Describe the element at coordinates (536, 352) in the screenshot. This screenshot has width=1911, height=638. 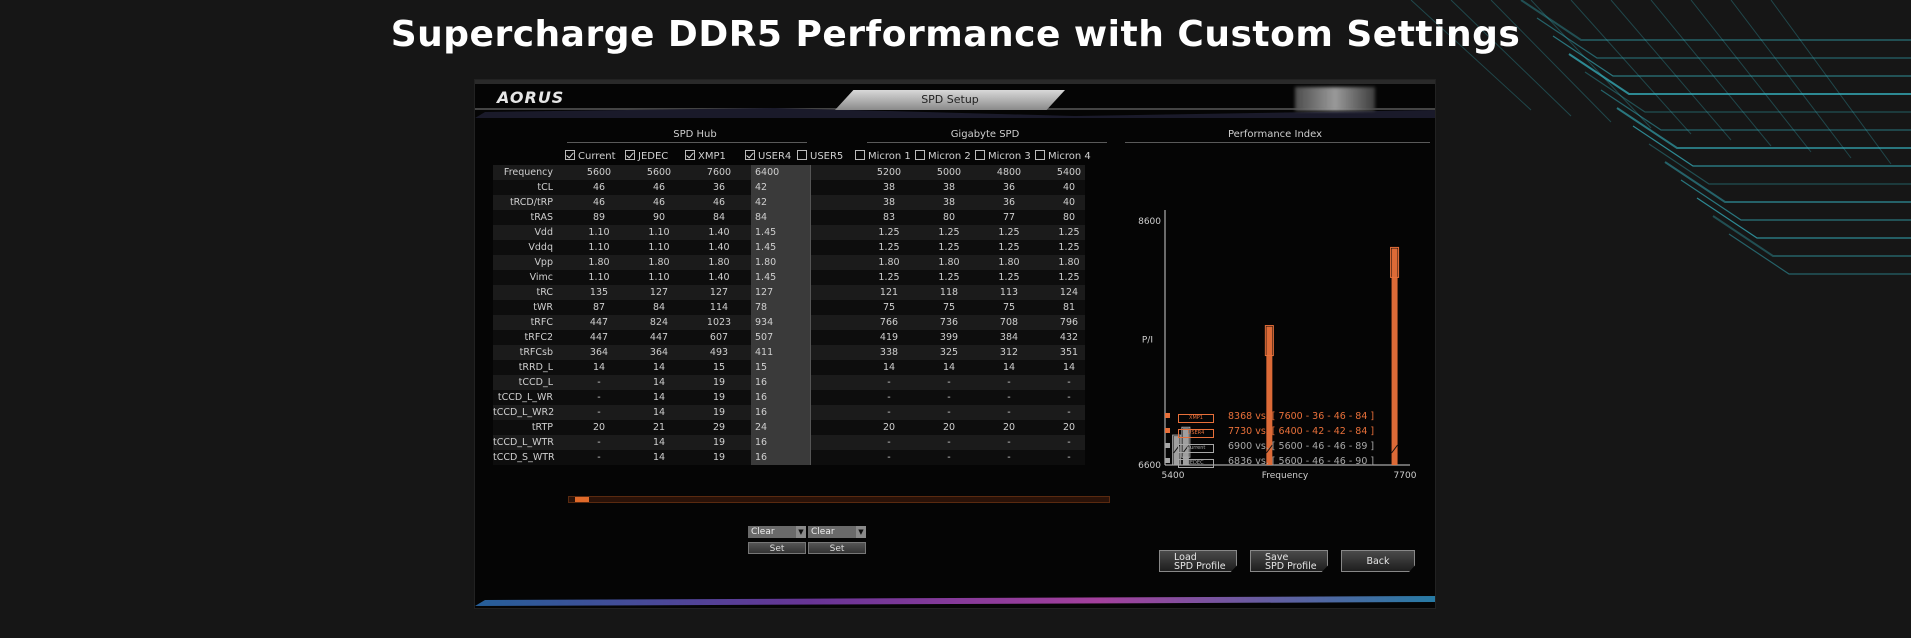
I see `row-label: tRFCsb` at that location.